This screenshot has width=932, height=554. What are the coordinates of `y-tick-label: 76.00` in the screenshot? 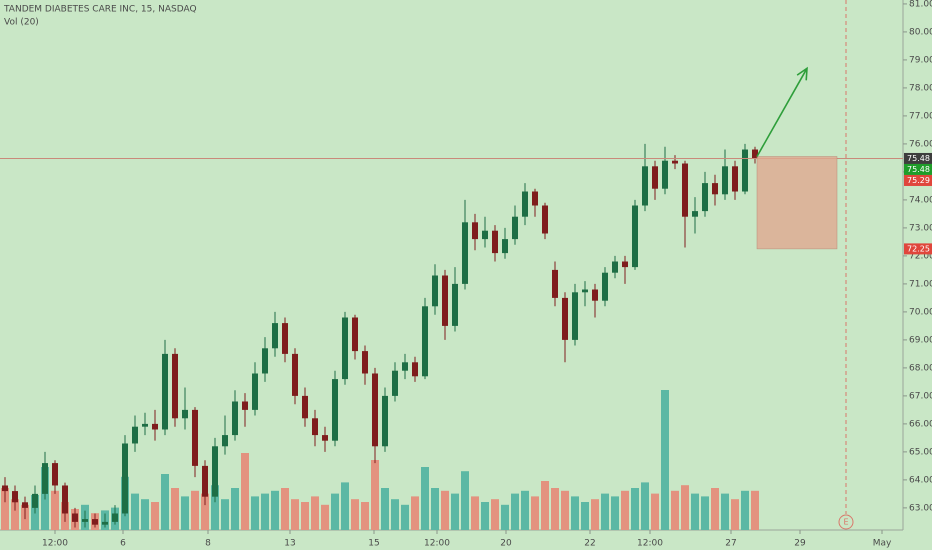 It's located at (920, 144).